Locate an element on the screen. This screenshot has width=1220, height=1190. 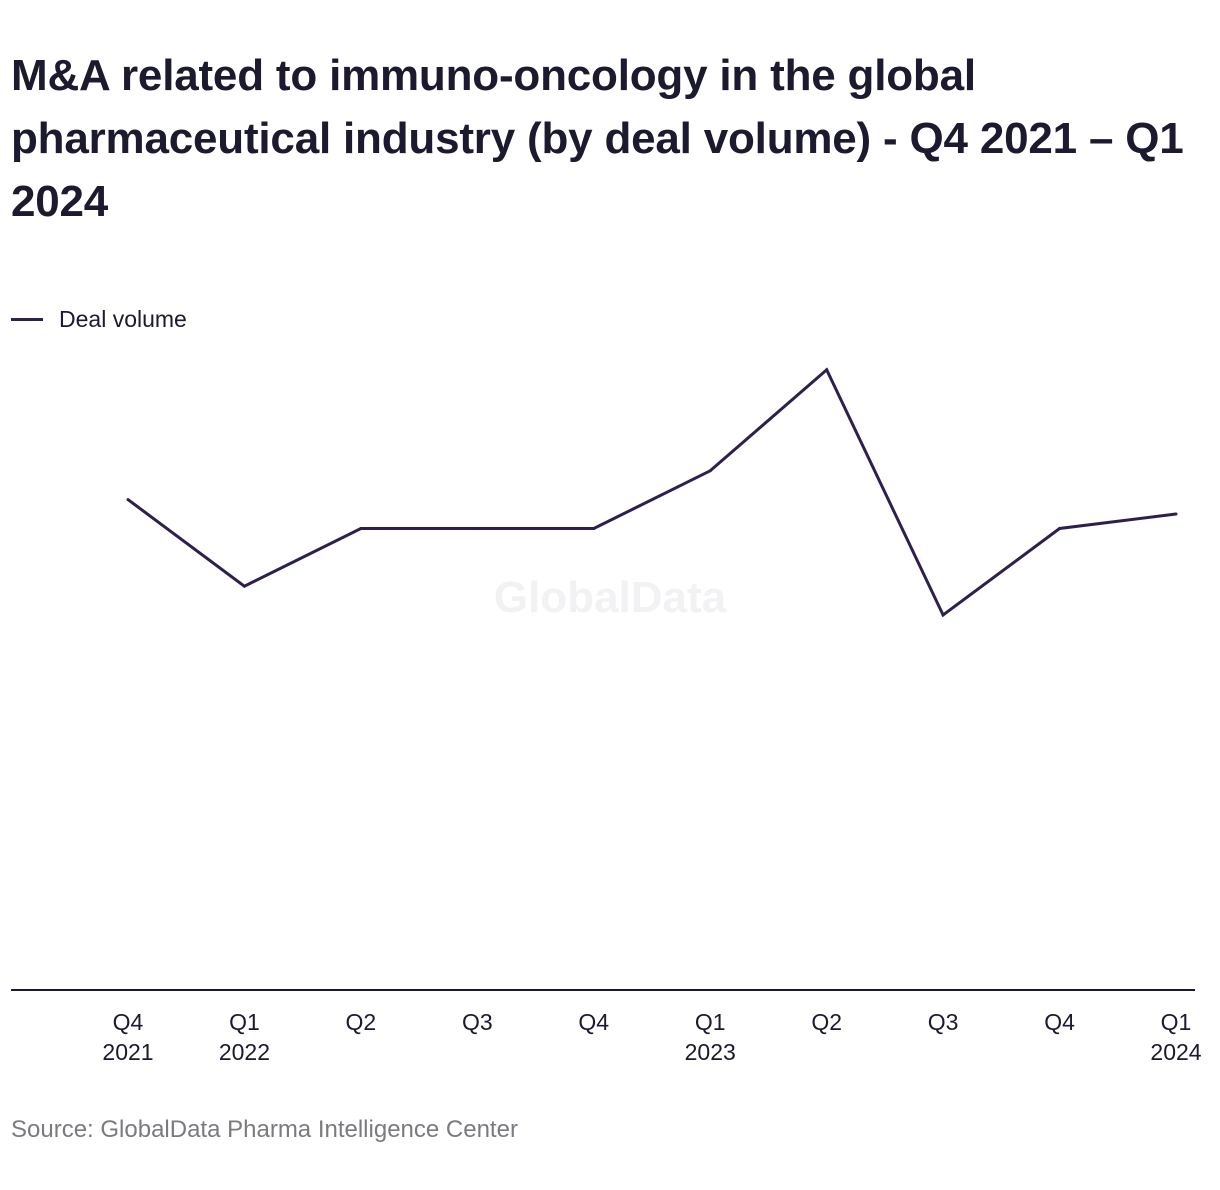
x-tick-label: Q4 2021 is located at coordinates (127, 1037).